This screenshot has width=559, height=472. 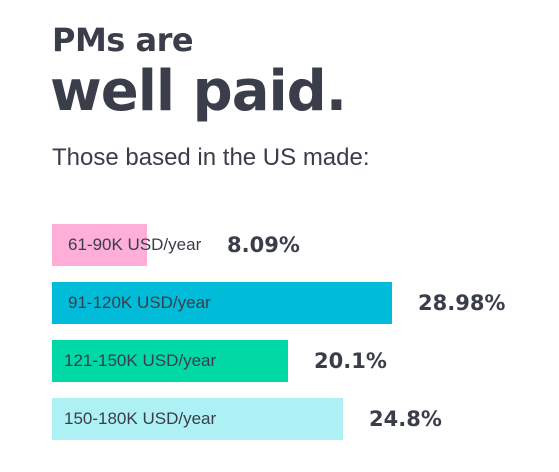 I want to click on bar-value-label: 8.09%, so click(x=263, y=245).